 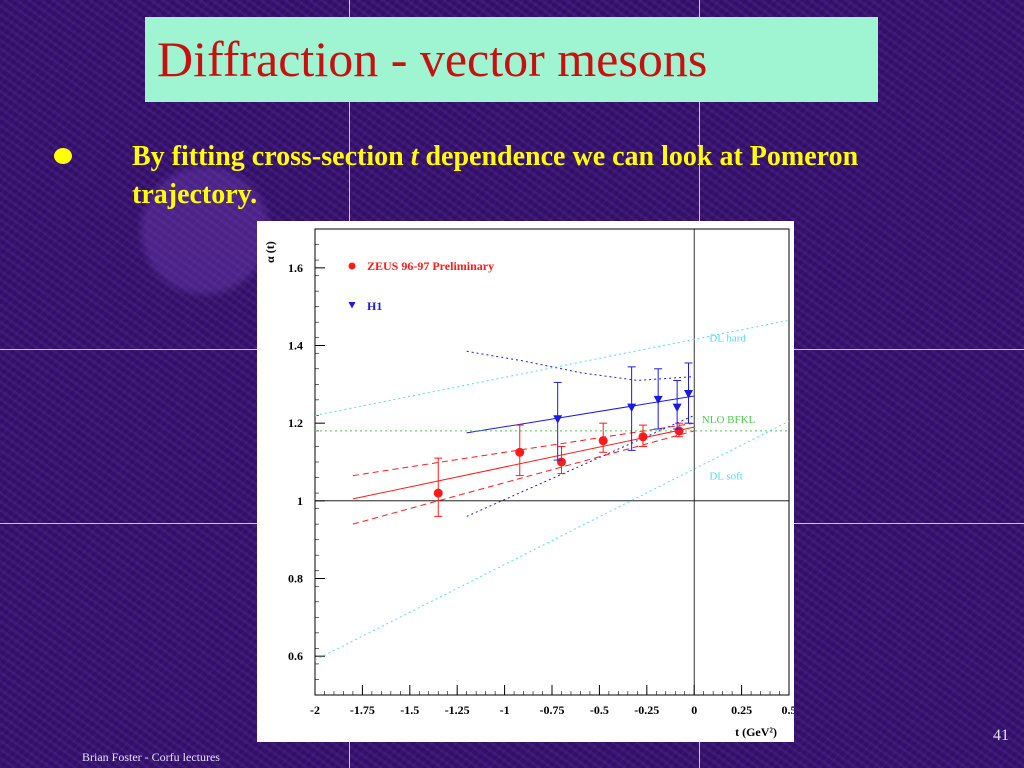 What do you see at coordinates (580, 365) in the screenshot?
I see `curve-h1-band-upper` at bounding box center [580, 365].